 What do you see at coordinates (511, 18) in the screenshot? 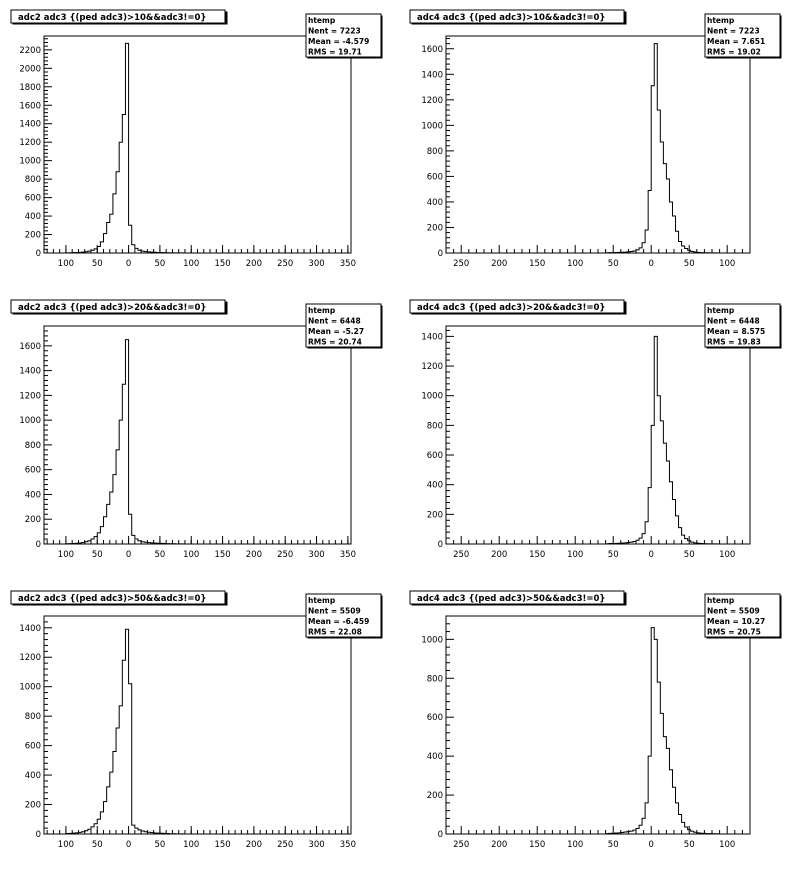
I see `plot-title: adc4 adc3 {(ped adc3)>10&&adc3!=0}` at bounding box center [511, 18].